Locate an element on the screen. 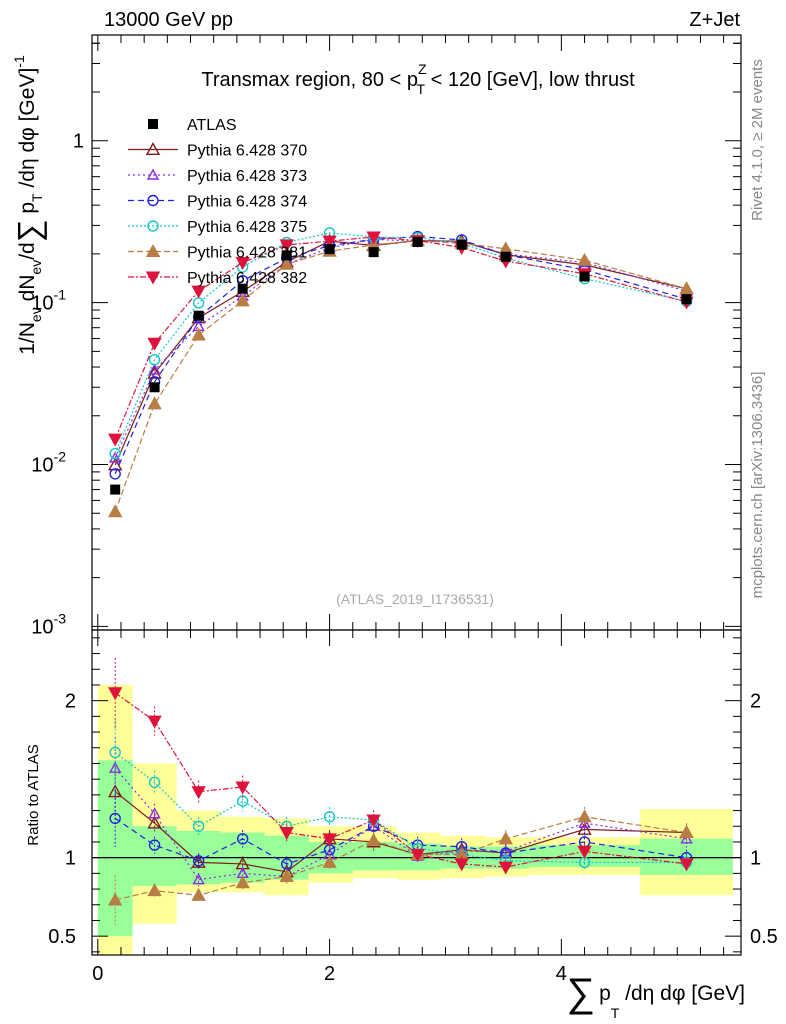  x-axis-title: ∑ pT /dη dφ [GeV] is located at coordinates (656, 996).